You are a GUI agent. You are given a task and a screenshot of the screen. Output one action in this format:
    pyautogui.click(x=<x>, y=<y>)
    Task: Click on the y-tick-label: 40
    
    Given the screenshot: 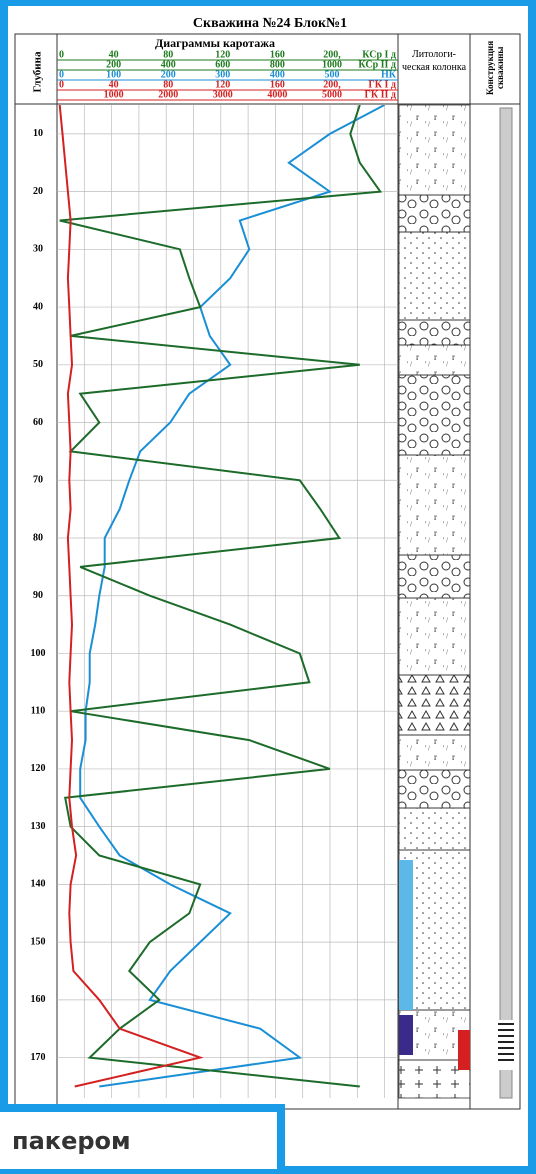 What is the action you would take?
    pyautogui.click(x=38, y=306)
    